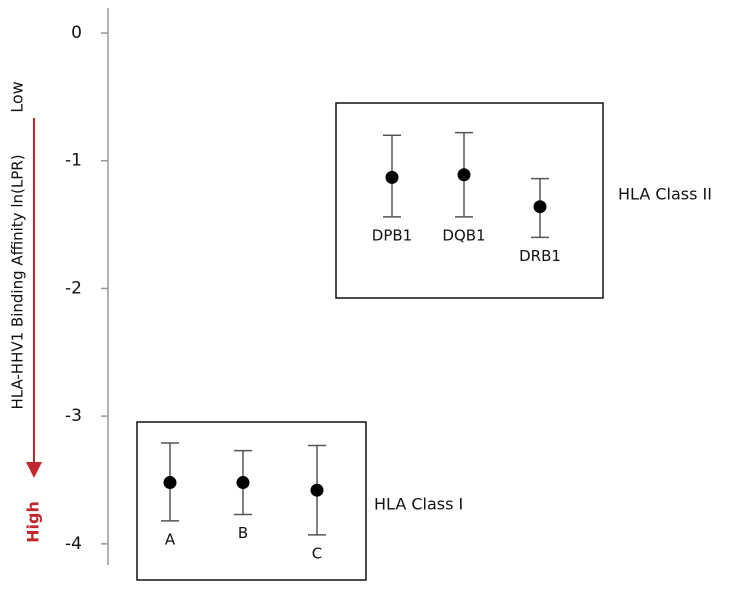 This screenshot has width=751, height=591. What do you see at coordinates (317, 553) in the screenshot?
I see `category-label: C` at bounding box center [317, 553].